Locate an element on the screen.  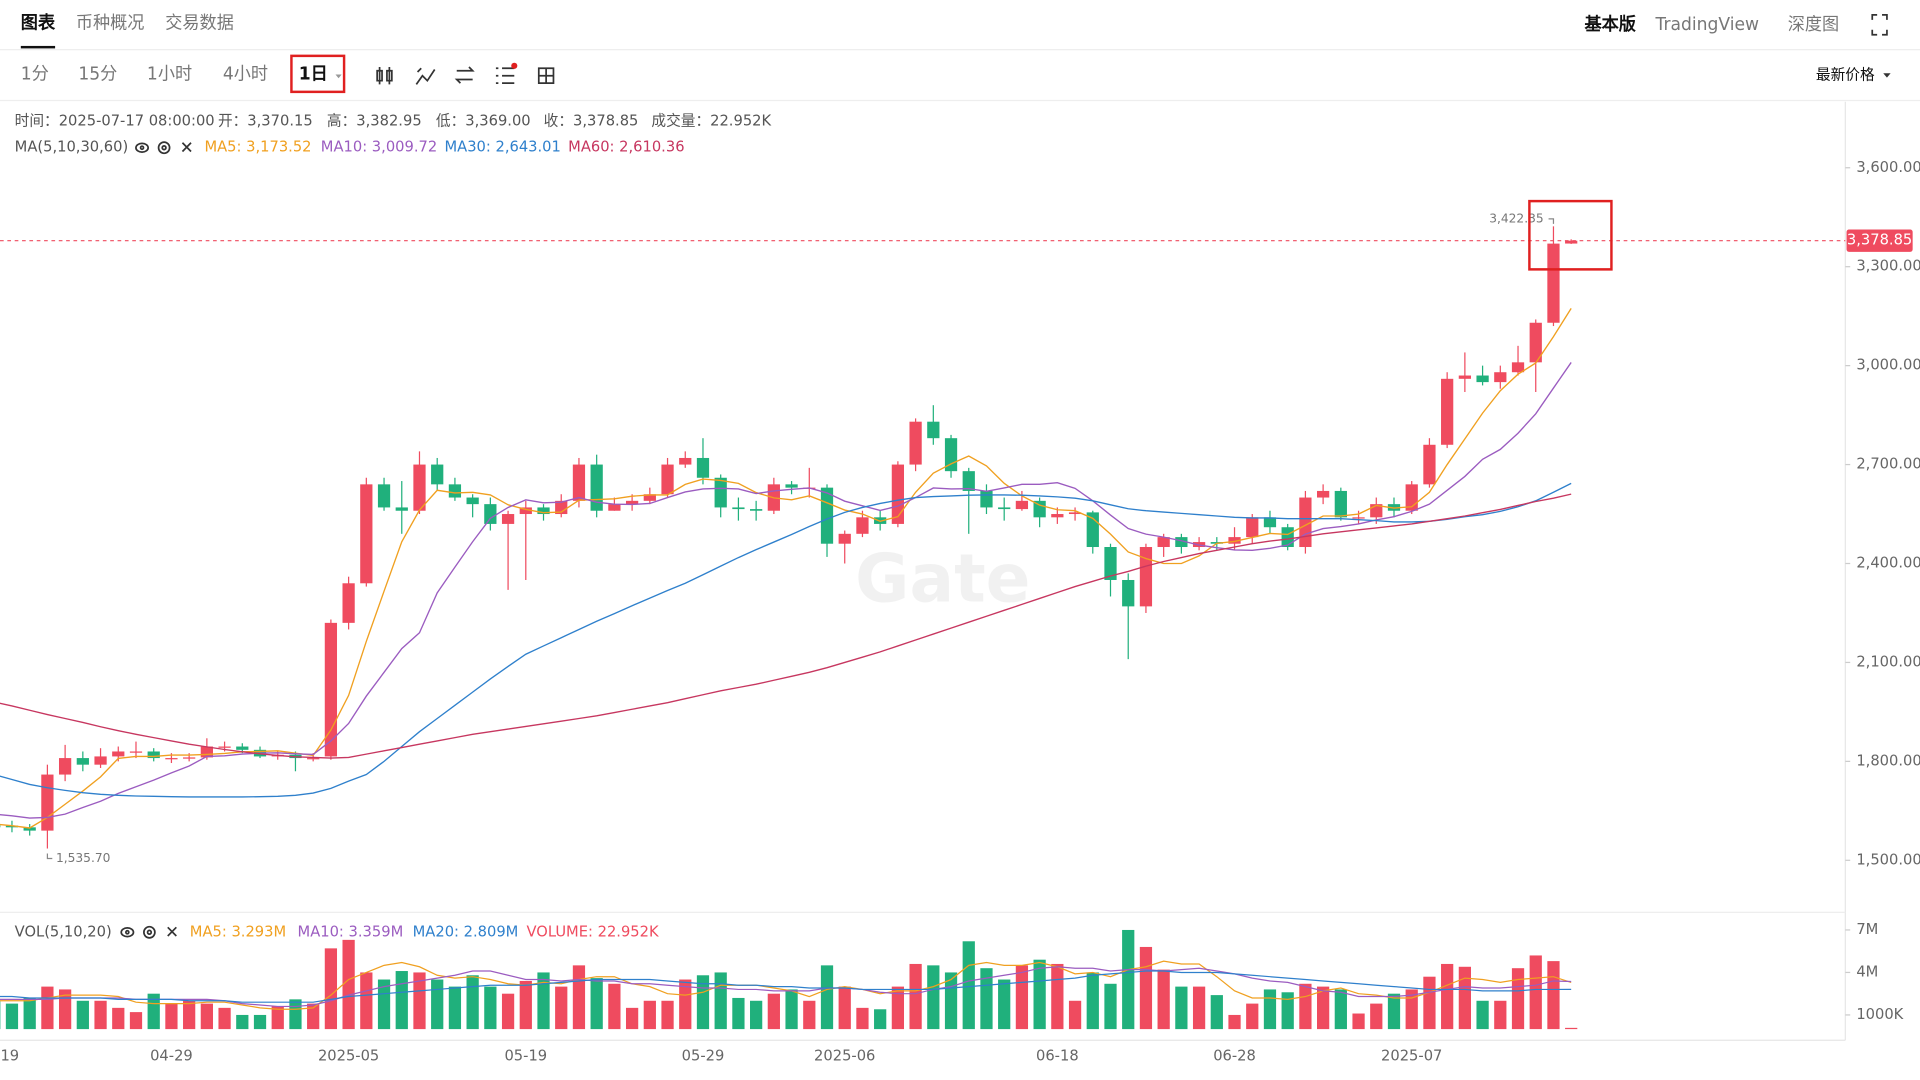
interval-button: 1小时 is located at coordinates (169, 74).